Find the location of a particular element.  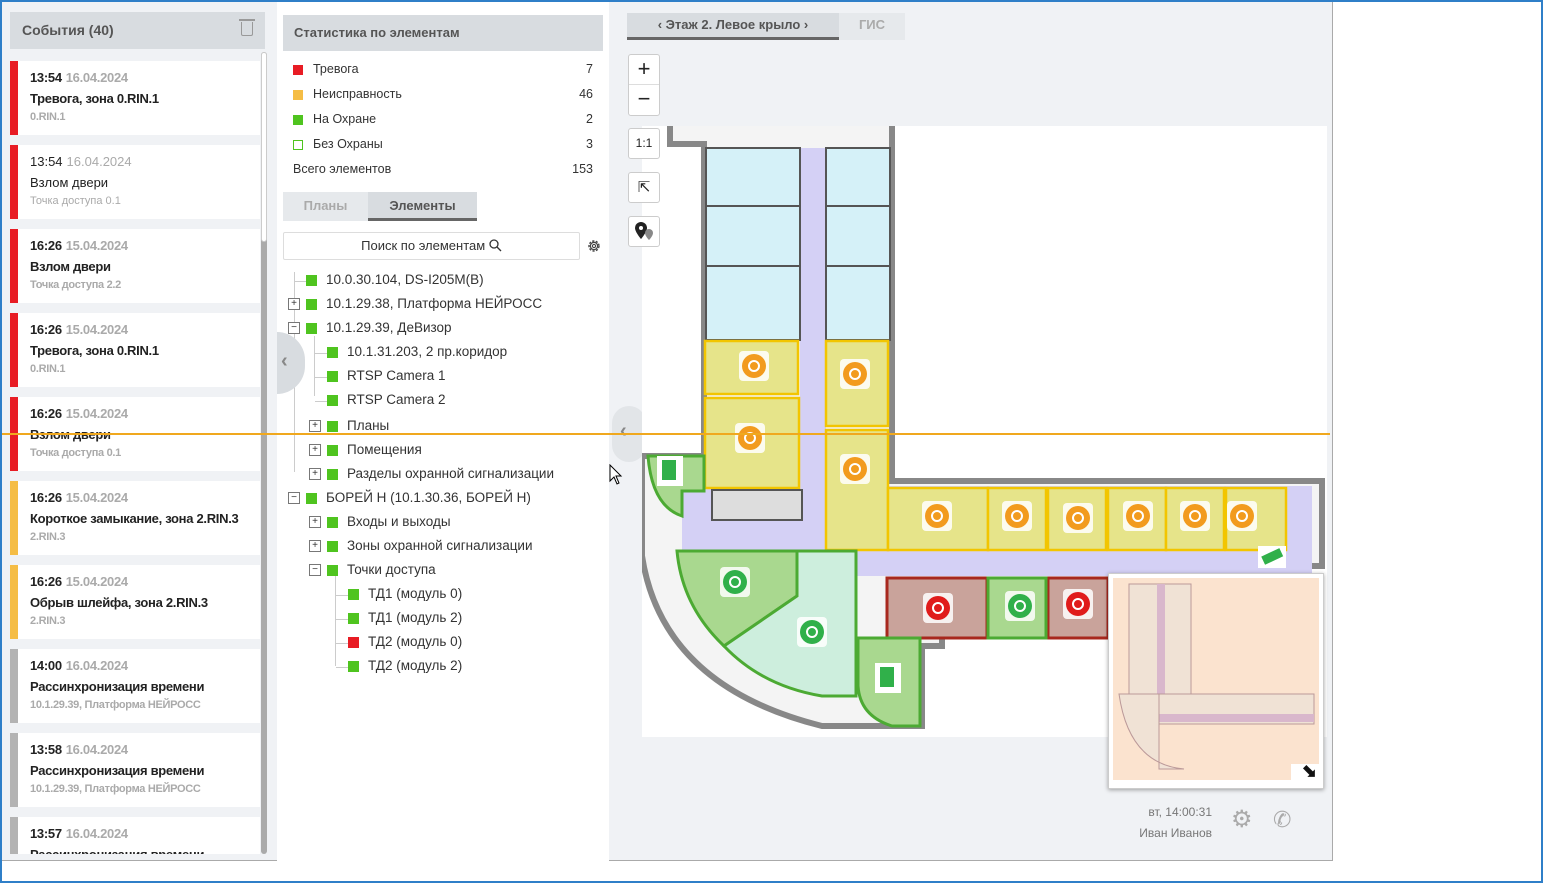

event-source: 10.1.29.39, Платформа НЕЙРОСС is located at coordinates (115, 789).